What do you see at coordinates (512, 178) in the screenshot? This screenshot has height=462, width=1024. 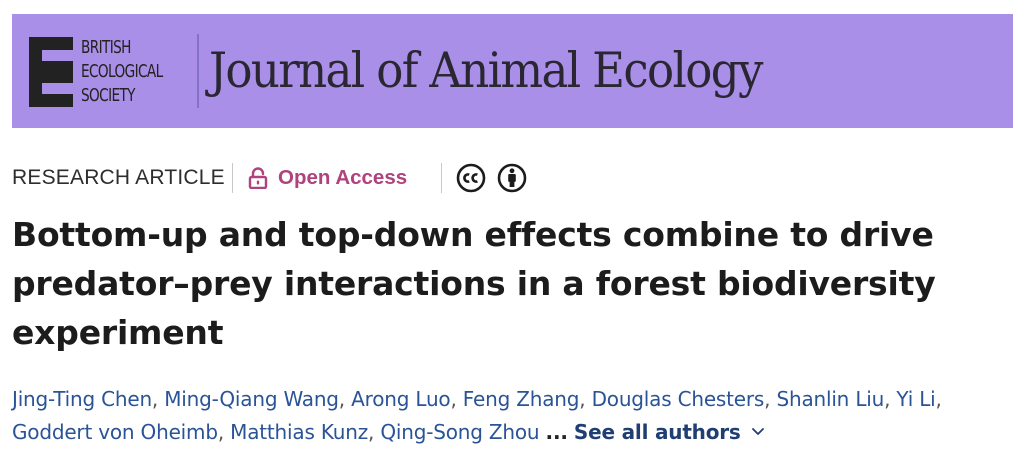 I see `attribution-icon` at bounding box center [512, 178].